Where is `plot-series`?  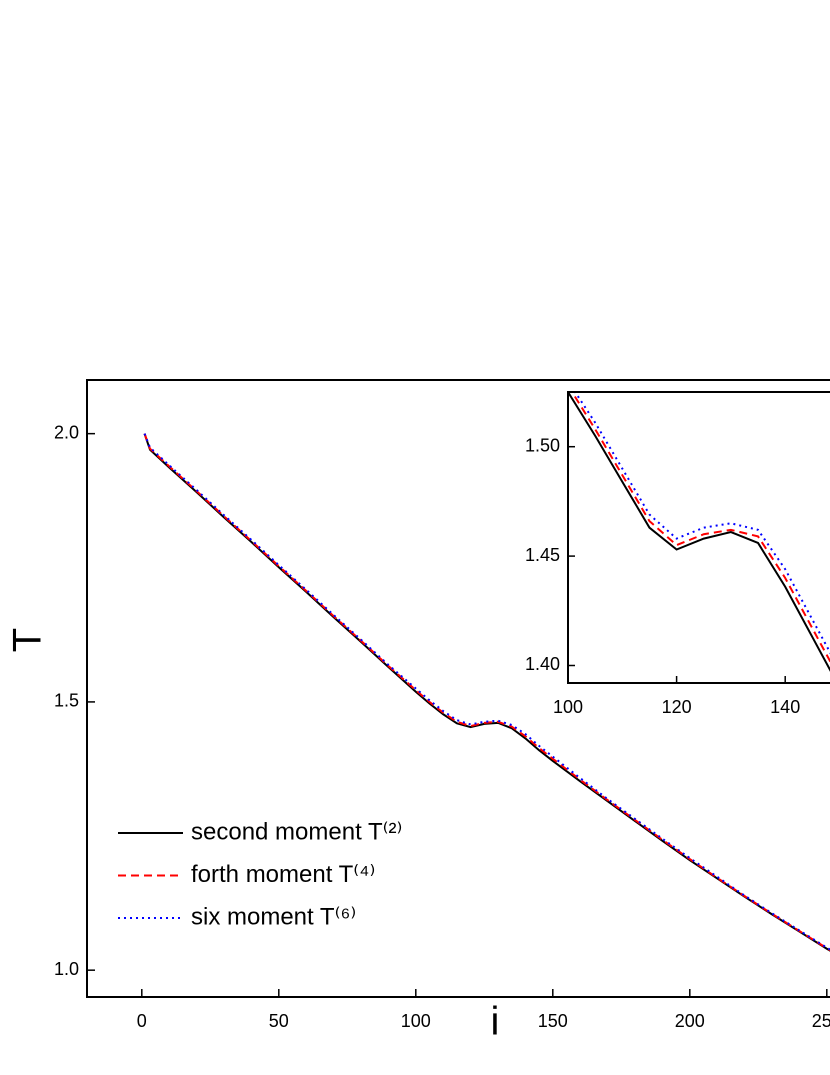 plot-series is located at coordinates (699, 532).